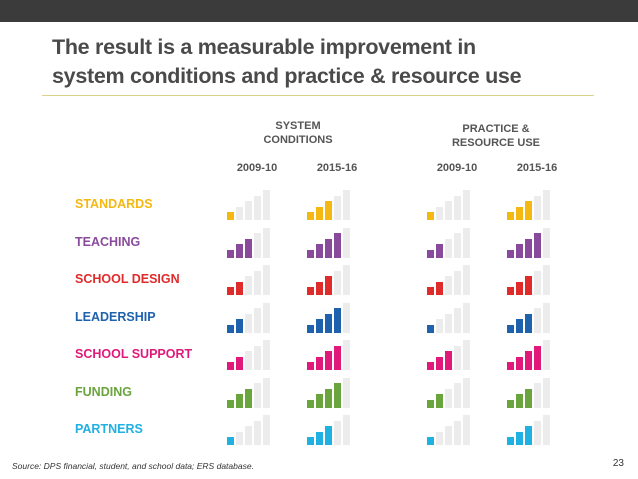  Describe the element at coordinates (103, 391) in the screenshot. I see `row-label-funding: FUNDING` at that location.